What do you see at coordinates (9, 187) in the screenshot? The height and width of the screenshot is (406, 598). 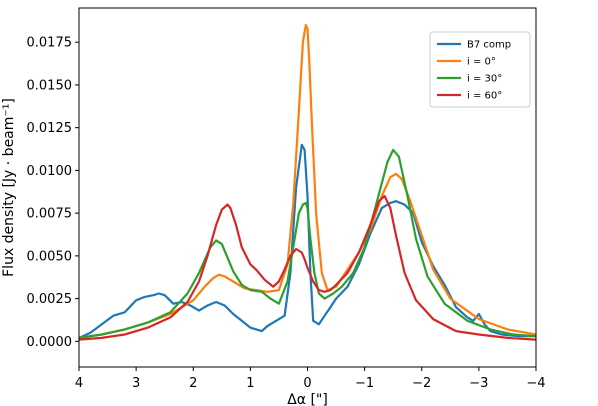 I see `y-axis-label: Flux density [Jy · beam⁻¹]` at bounding box center [9, 187].